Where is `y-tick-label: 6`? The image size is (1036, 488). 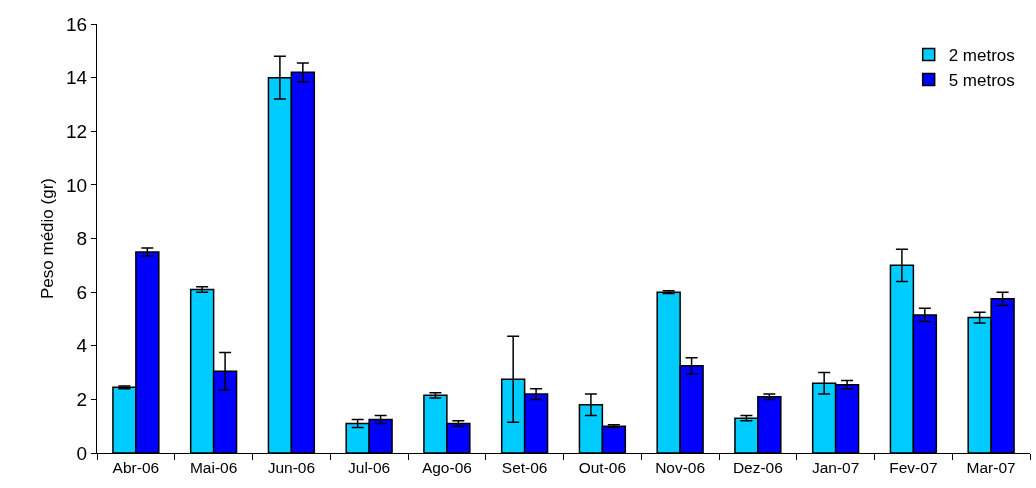
y-tick-label: 6 is located at coordinates (82, 292).